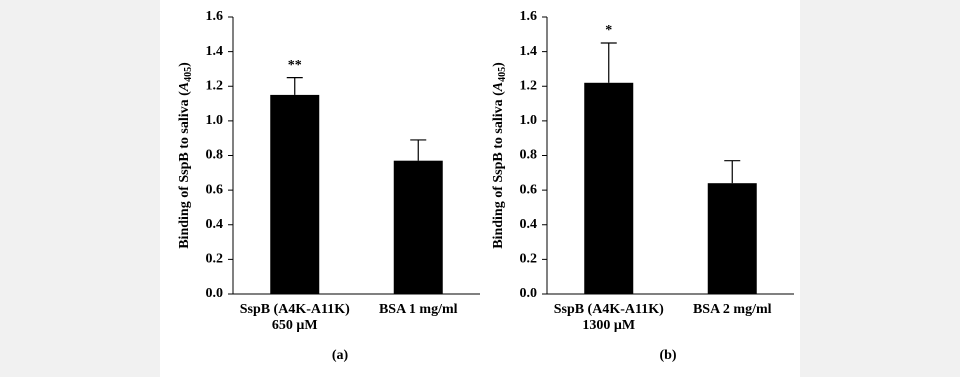 The height and width of the screenshot is (377, 960). I want to click on panel-label: (b), so click(667, 355).